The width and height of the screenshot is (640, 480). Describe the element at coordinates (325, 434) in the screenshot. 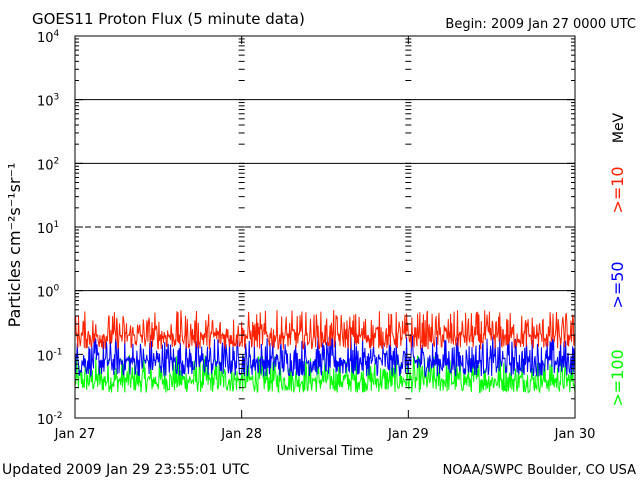

I see `x-axis-tick-labels: Jan 27 Jan 28 Jan 29 Jan 30` at that location.